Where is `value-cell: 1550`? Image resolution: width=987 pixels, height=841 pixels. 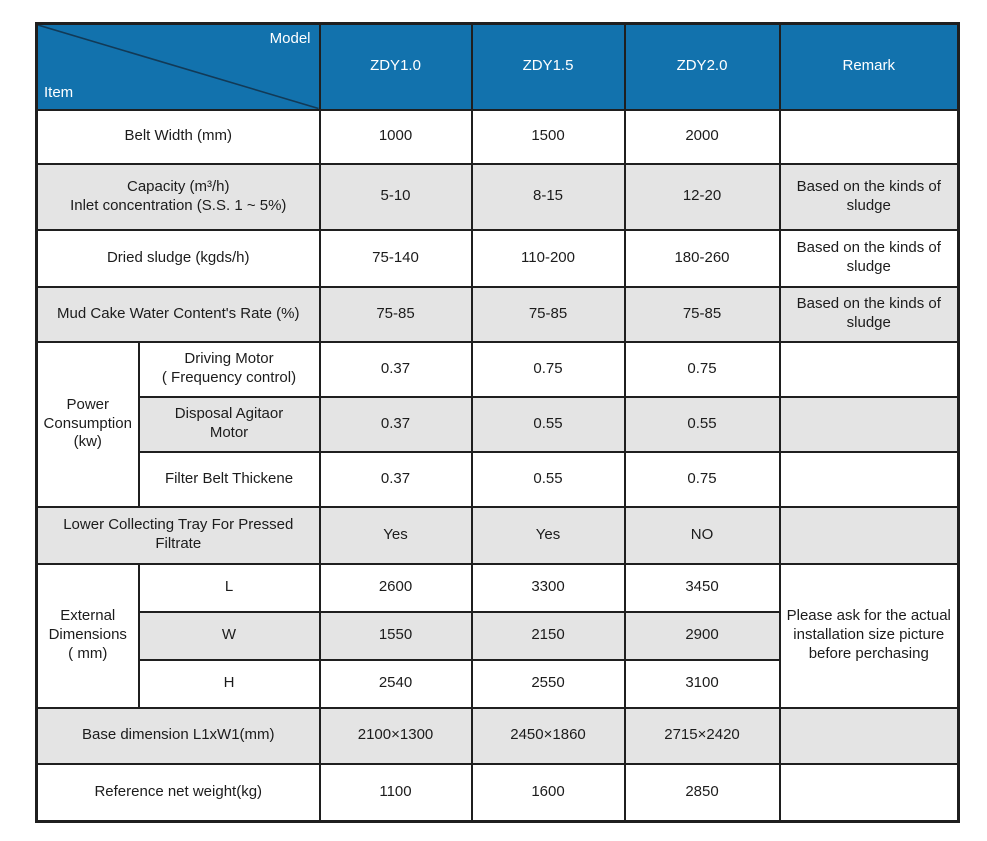 value-cell: 1550 is located at coordinates (395, 635).